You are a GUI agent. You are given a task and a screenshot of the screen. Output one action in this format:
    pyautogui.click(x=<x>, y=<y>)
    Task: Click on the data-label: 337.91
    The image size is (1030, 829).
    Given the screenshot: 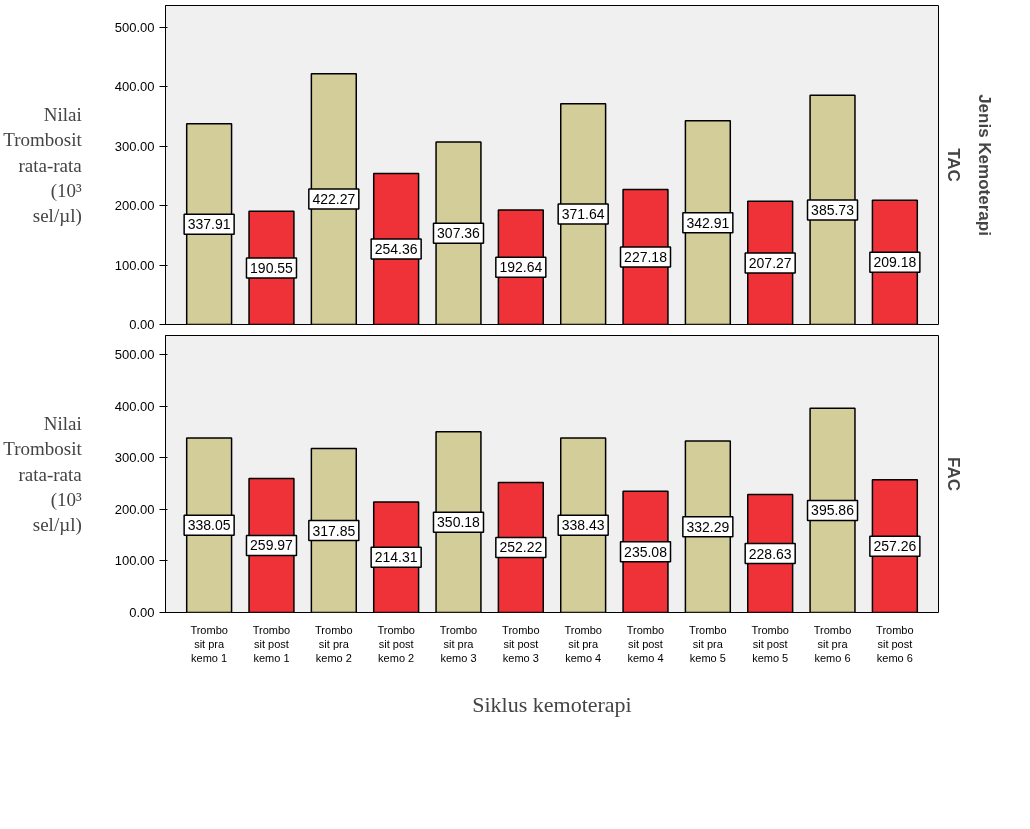 What is the action you would take?
    pyautogui.click(x=209, y=224)
    